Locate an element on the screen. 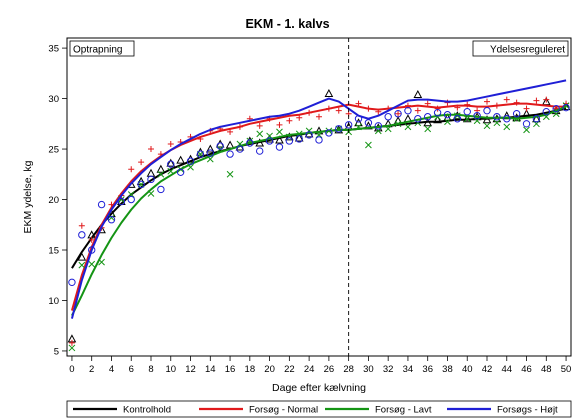 The width and height of the screenshot is (575, 420). x-tick-label: 24 is located at coordinates (309, 369).